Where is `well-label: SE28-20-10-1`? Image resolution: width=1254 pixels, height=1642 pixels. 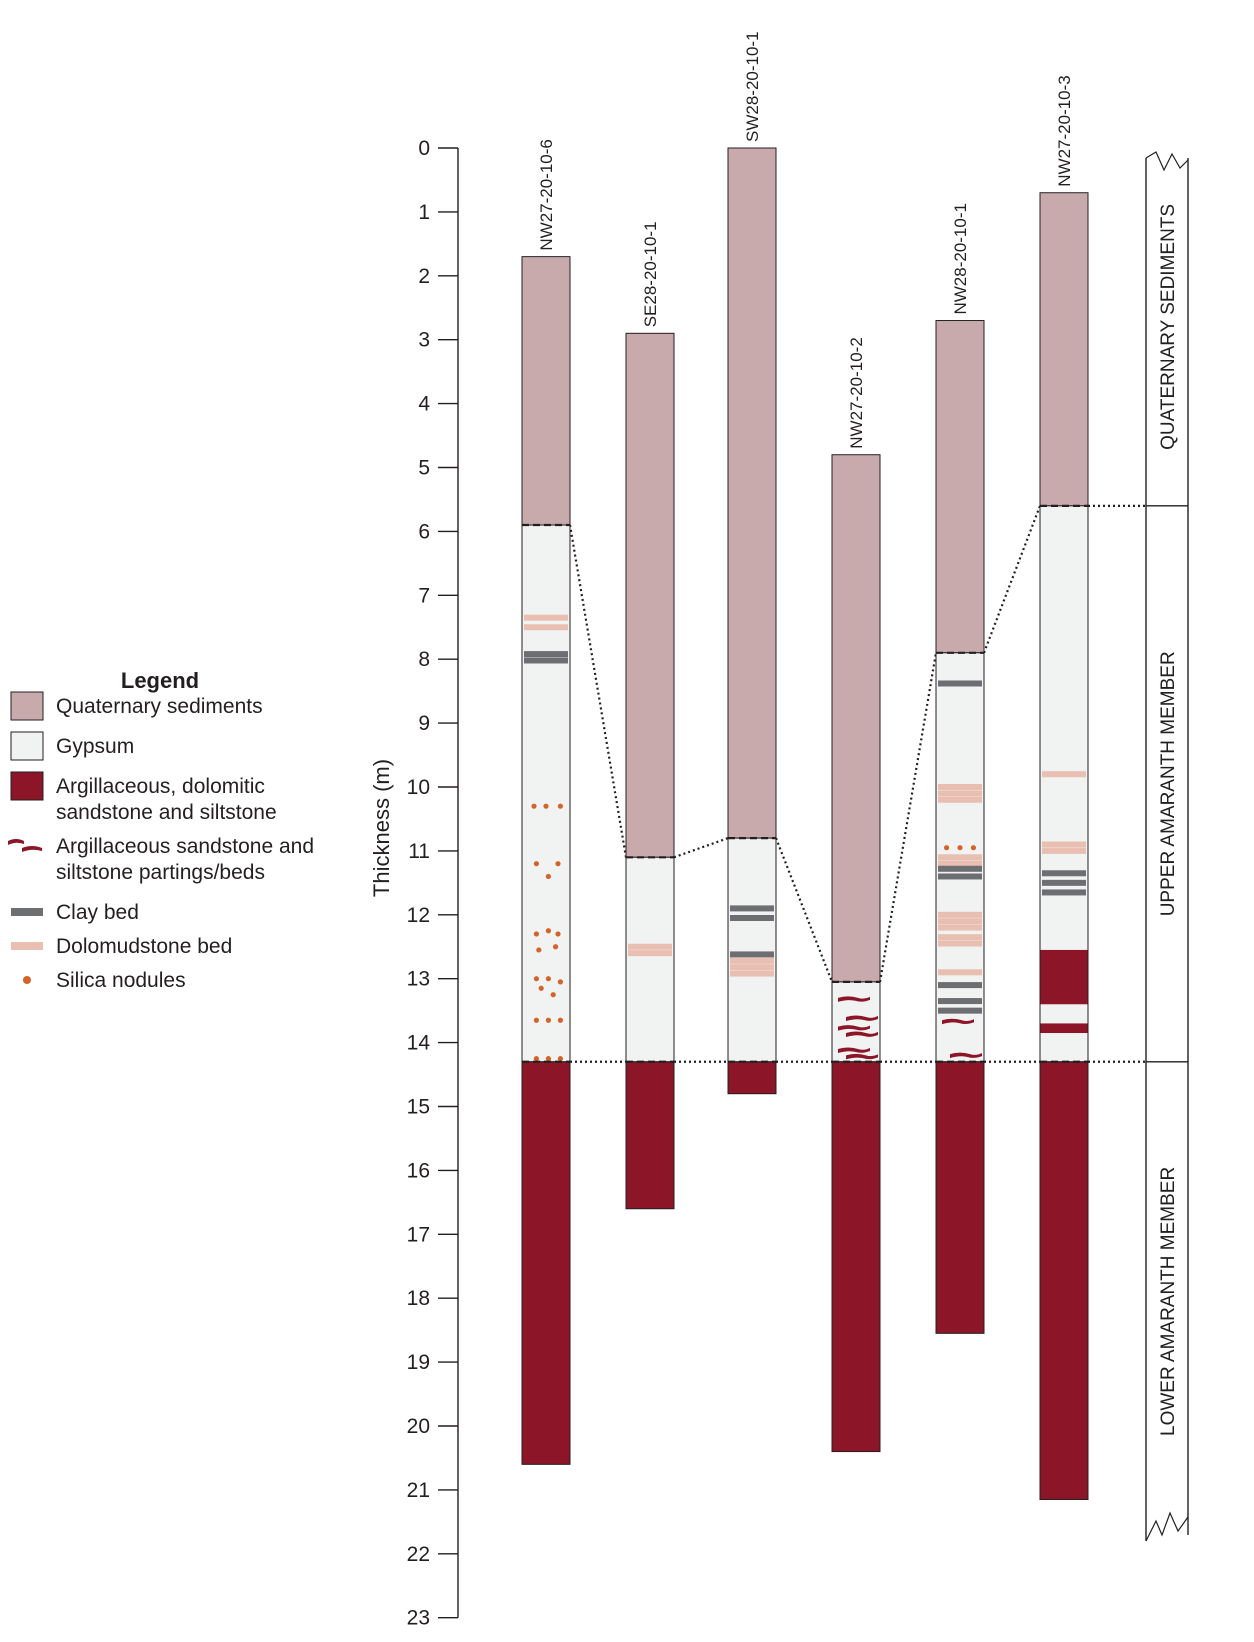
well-label: SE28-20-10-1 is located at coordinates (650, 274).